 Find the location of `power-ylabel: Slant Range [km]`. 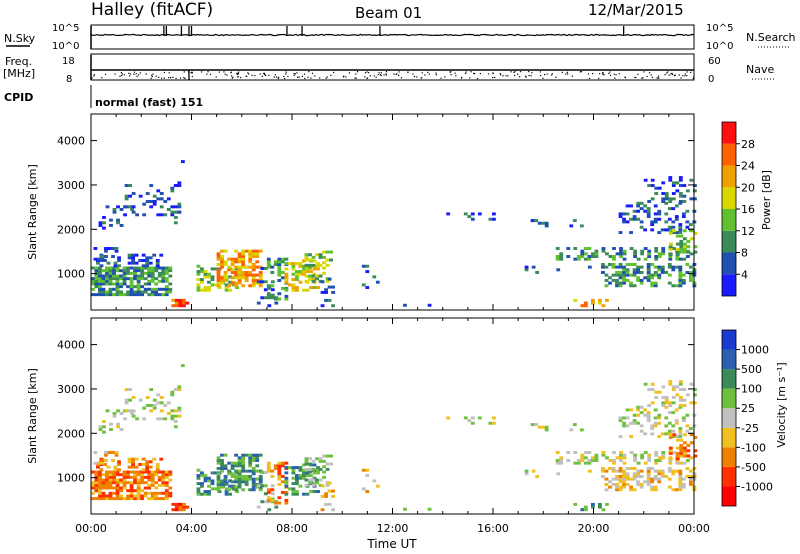

power-ylabel: Slant Range [km] is located at coordinates (32, 212).